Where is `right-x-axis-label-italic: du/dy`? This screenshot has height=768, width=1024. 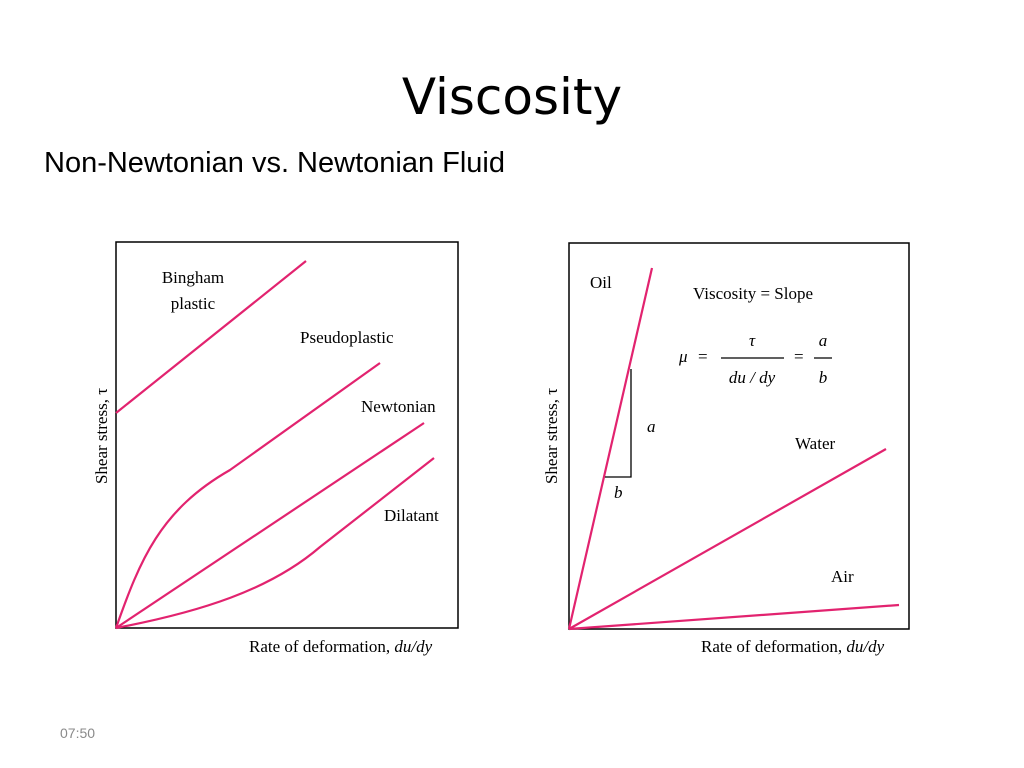 right-x-axis-label-italic: du/dy is located at coordinates (865, 646).